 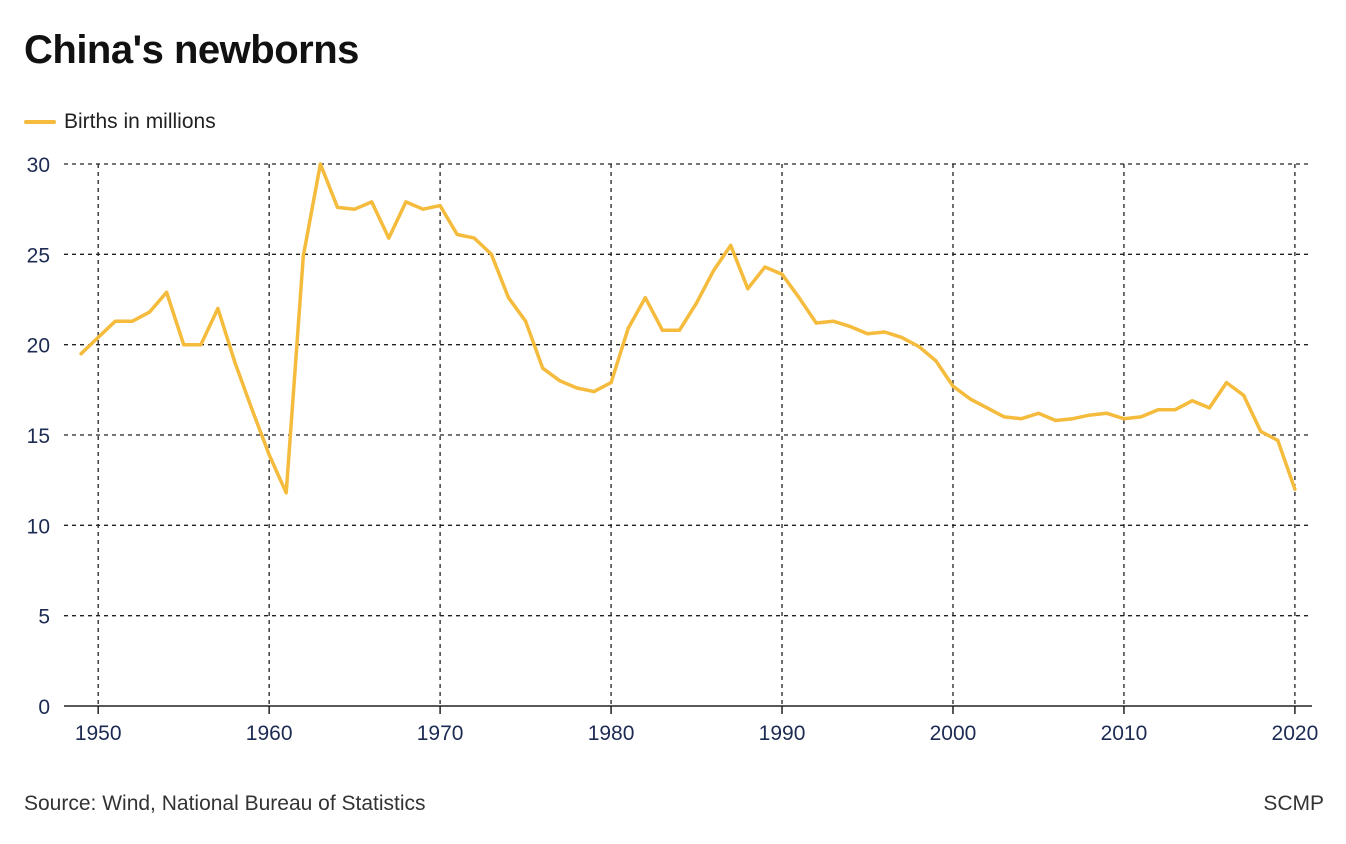 I want to click on chart-title: China's newborns, so click(x=191, y=50).